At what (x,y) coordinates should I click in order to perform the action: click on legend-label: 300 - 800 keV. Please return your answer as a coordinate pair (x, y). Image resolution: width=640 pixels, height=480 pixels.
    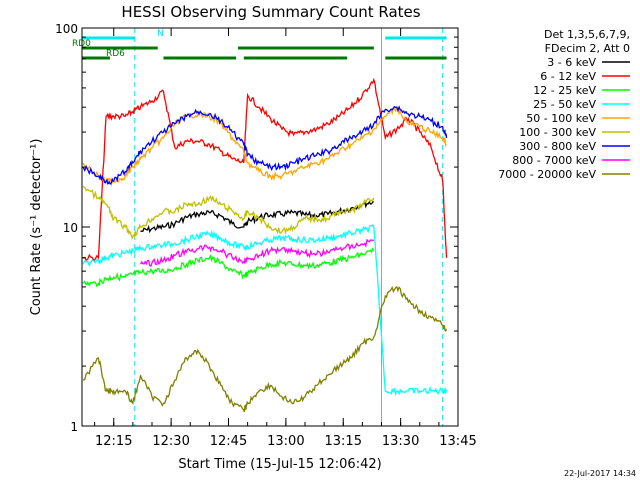
    Looking at the image, I should click on (557, 146).